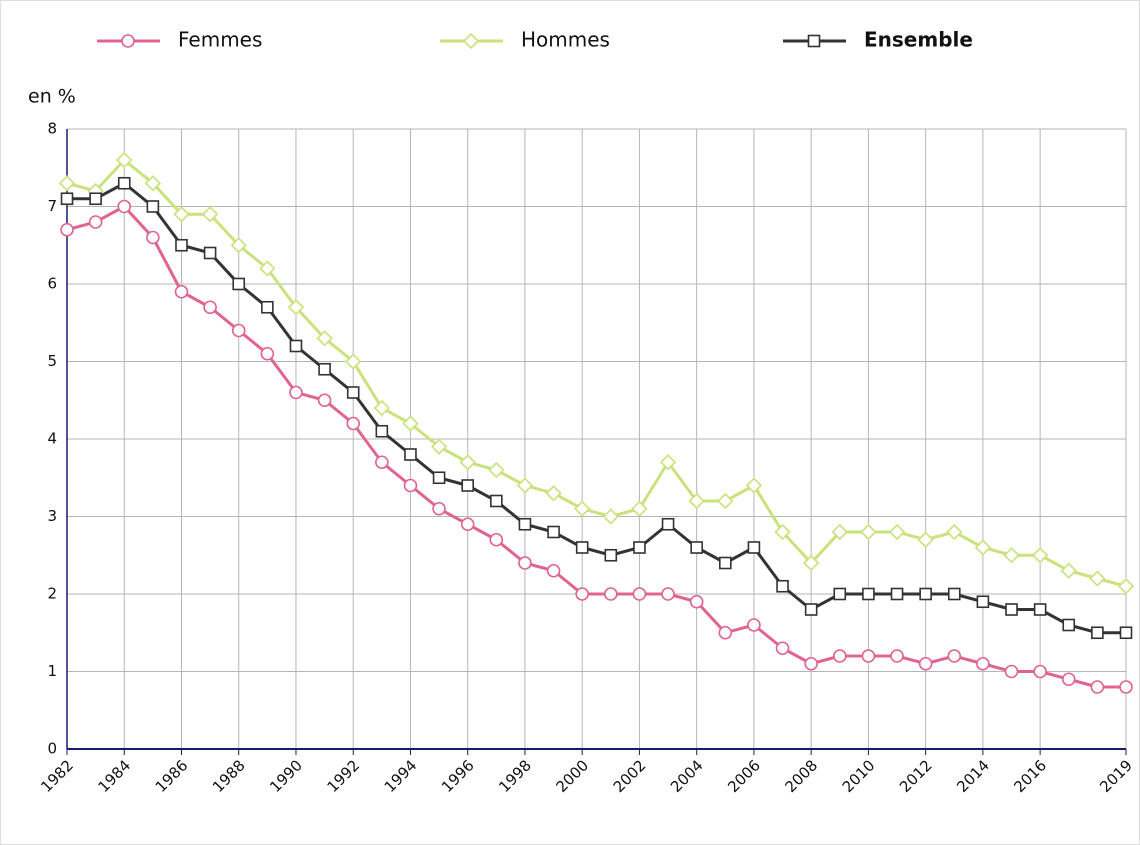 This screenshot has height=845, width=1140. I want to click on y-tick-label: 5, so click(52, 361).